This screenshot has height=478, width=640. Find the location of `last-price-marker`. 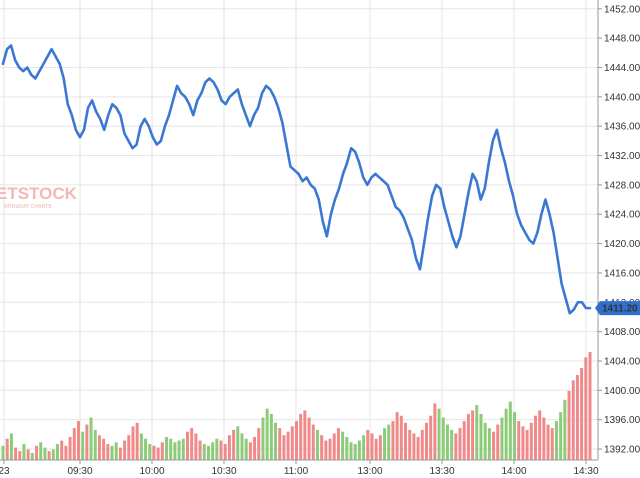

last-price-marker is located at coordinates (617, 308).